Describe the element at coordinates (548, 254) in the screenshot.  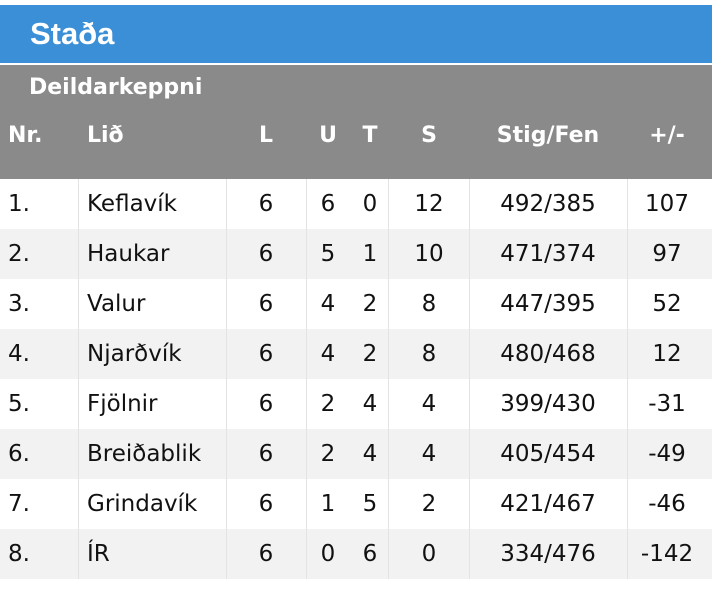
I see `cell-stig-fen: 471/374` at that location.